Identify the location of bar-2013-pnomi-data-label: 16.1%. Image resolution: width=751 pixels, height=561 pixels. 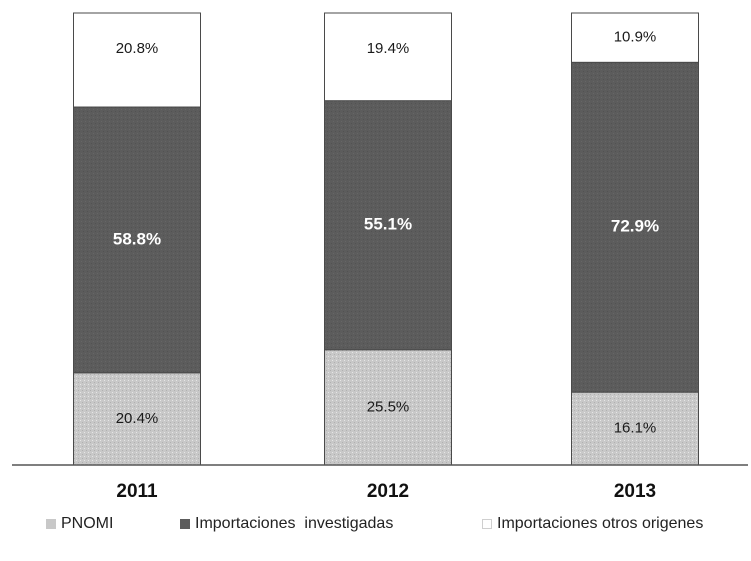
(635, 428).